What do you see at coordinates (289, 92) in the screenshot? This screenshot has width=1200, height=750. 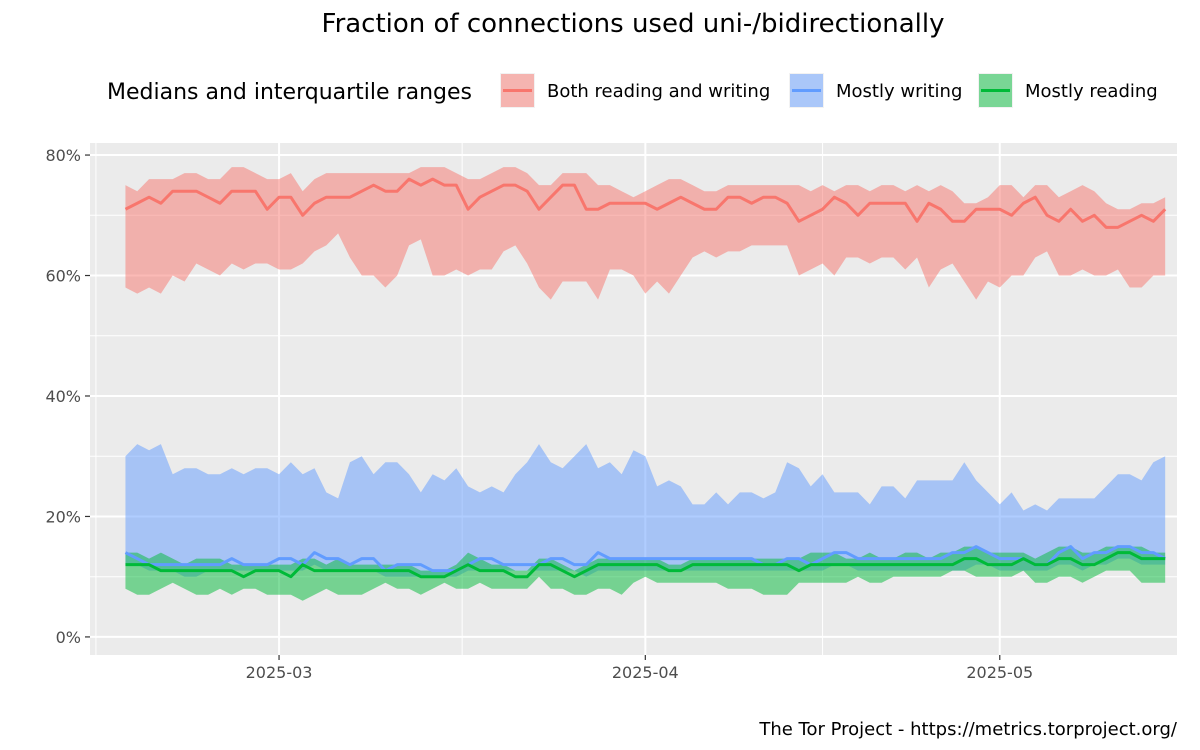 I see `legend-title: Medians and interquartile ranges` at bounding box center [289, 92].